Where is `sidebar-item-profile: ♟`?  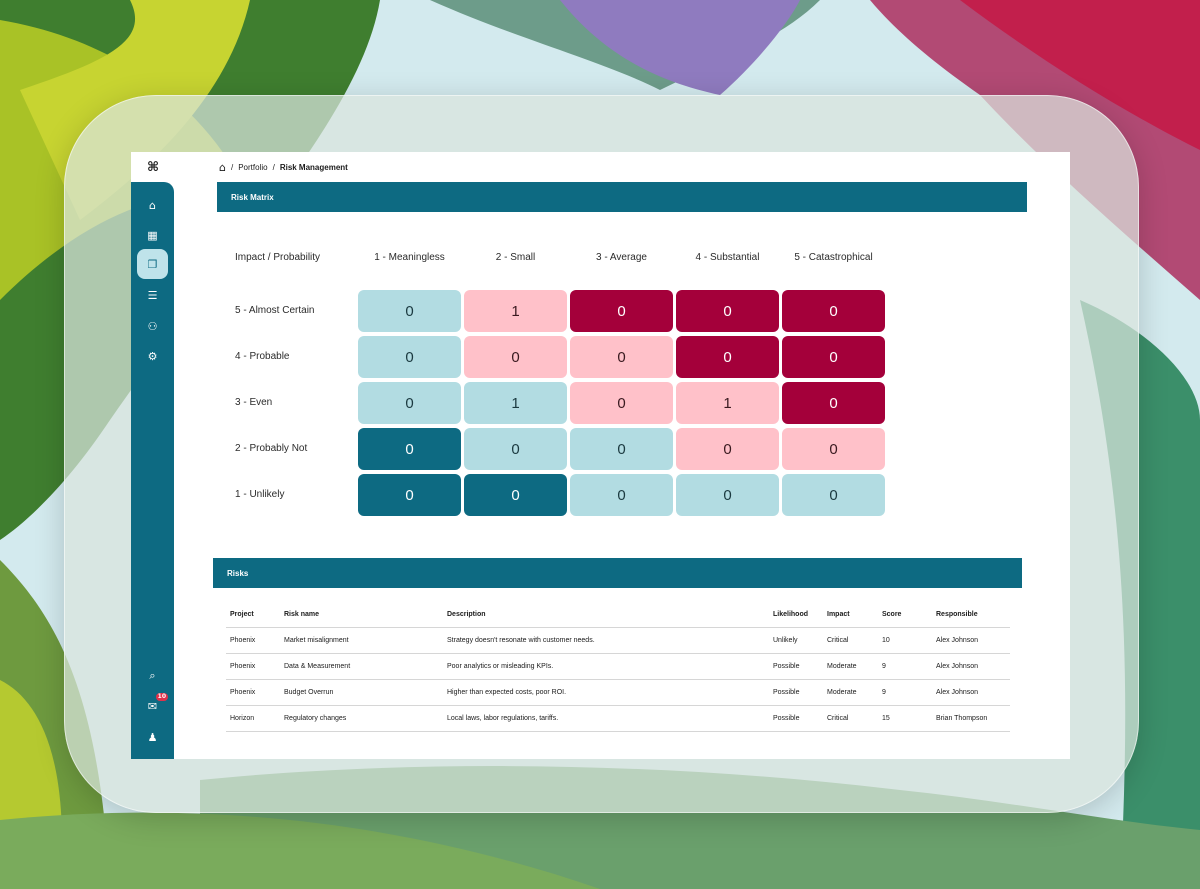 sidebar-item-profile: ♟ is located at coordinates (152, 737).